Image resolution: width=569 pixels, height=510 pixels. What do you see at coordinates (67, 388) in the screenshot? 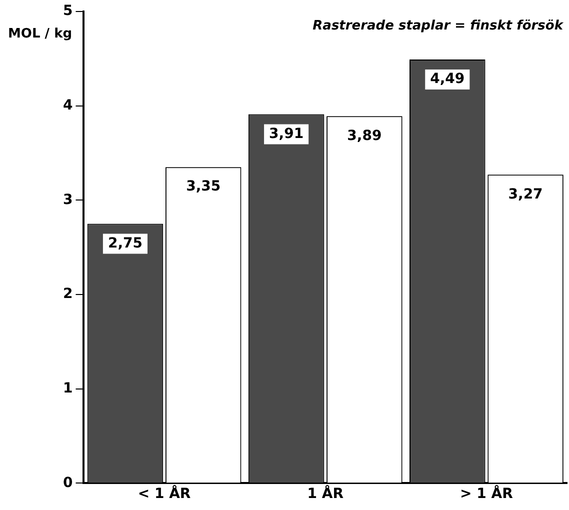
I see `y-tick-label: 1` at bounding box center [67, 388].